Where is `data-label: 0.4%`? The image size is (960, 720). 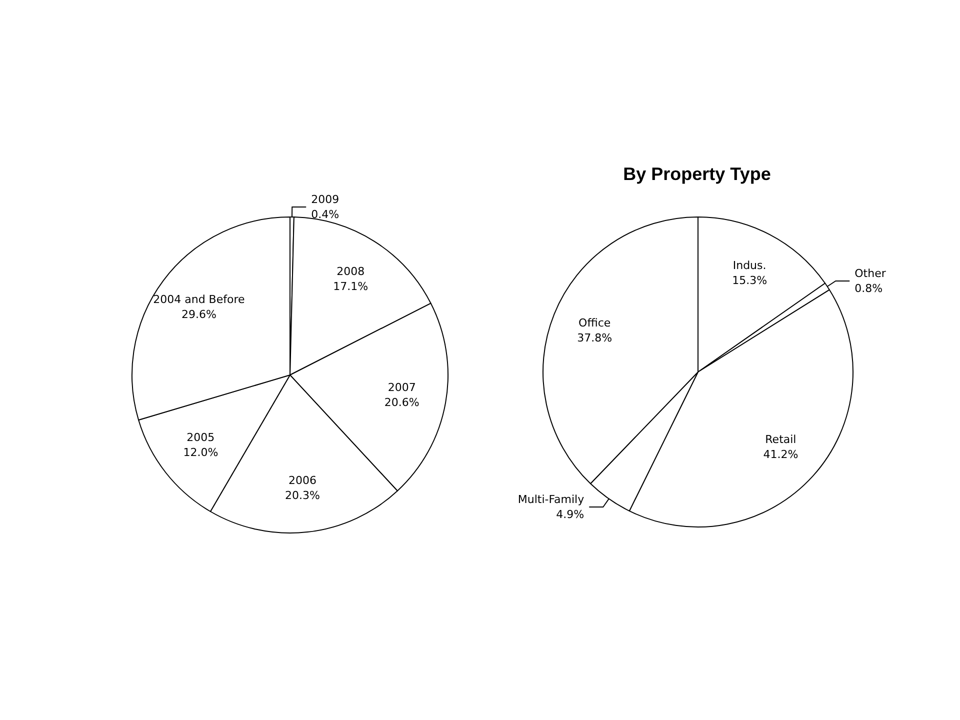
data-label: 0.4% is located at coordinates (325, 215).